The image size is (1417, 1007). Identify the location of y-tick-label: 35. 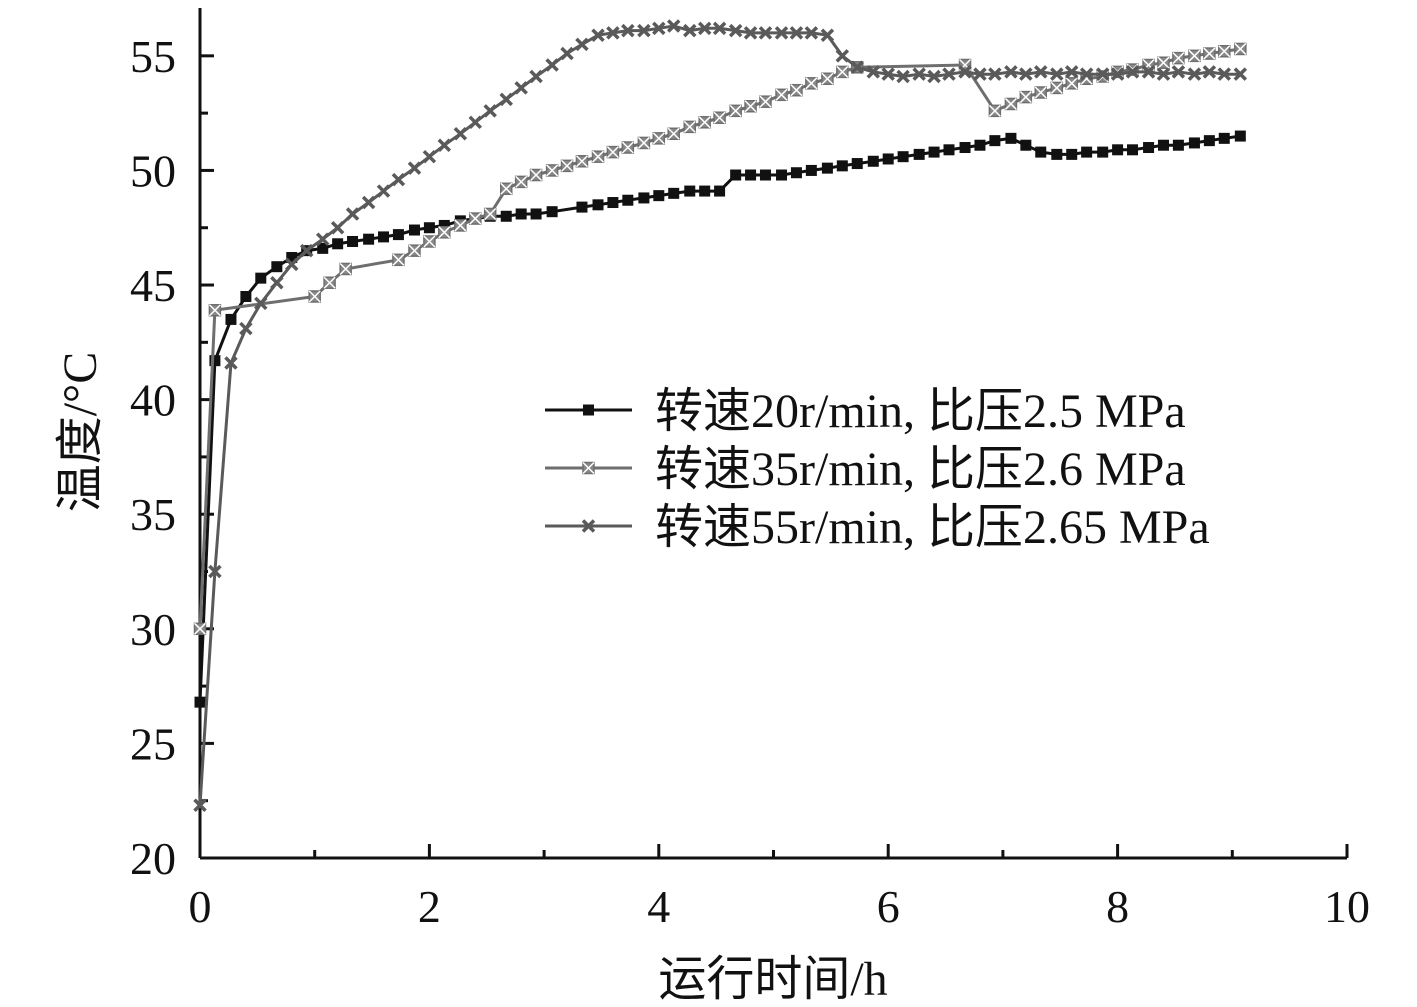
(153, 514).